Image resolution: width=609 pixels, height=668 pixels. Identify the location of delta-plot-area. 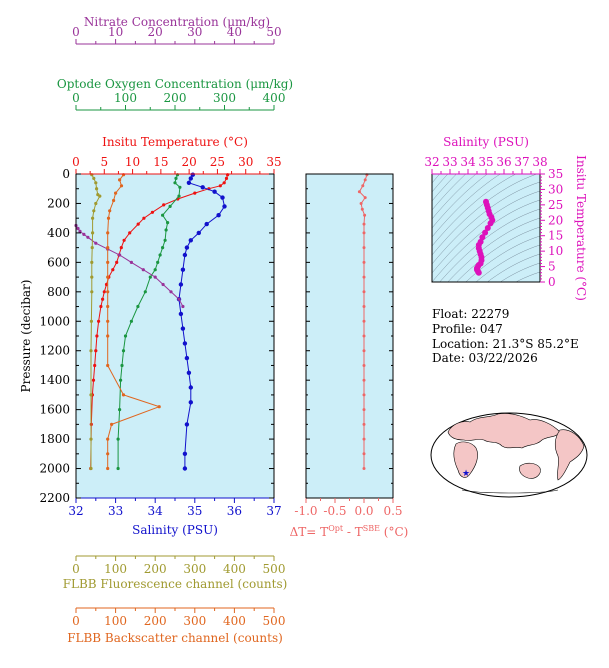
(349, 336).